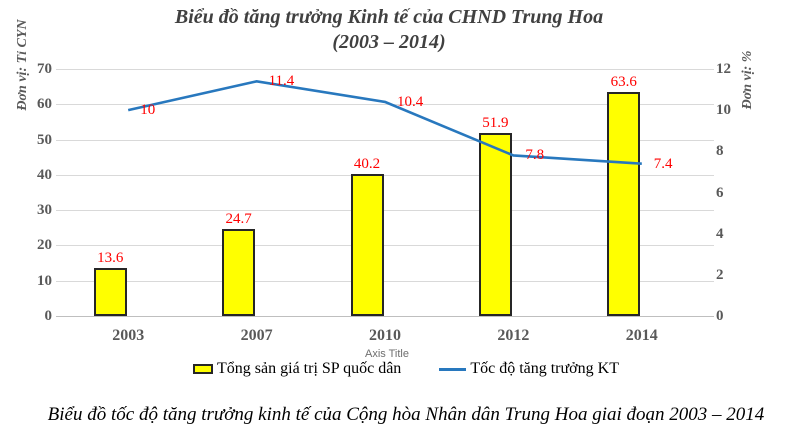  I want to click on left-axis-tick-label: 70, so click(44, 69).